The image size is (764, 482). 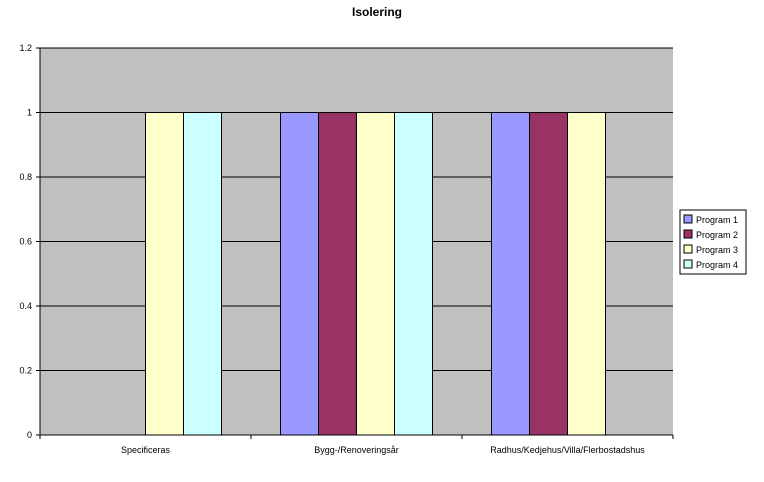 I want to click on y-tick-label: 0.8, so click(x=25, y=177).